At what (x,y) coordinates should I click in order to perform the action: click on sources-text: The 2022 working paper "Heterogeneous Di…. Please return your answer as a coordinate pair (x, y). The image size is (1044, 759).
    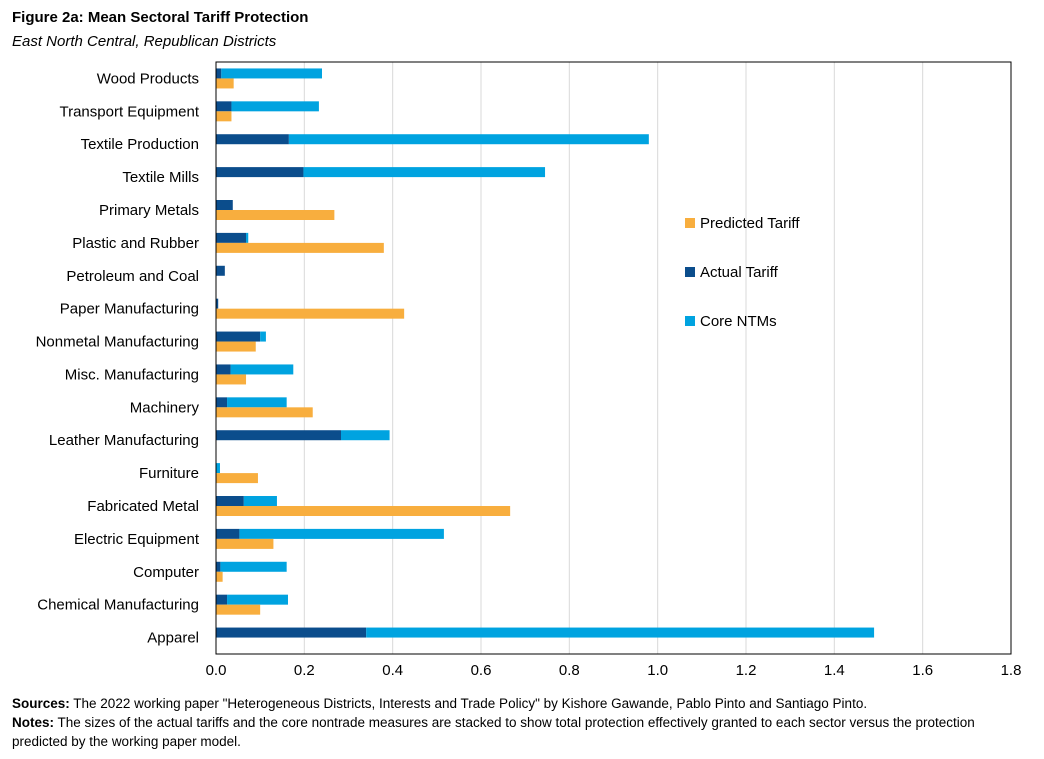
    Looking at the image, I should click on (468, 703).